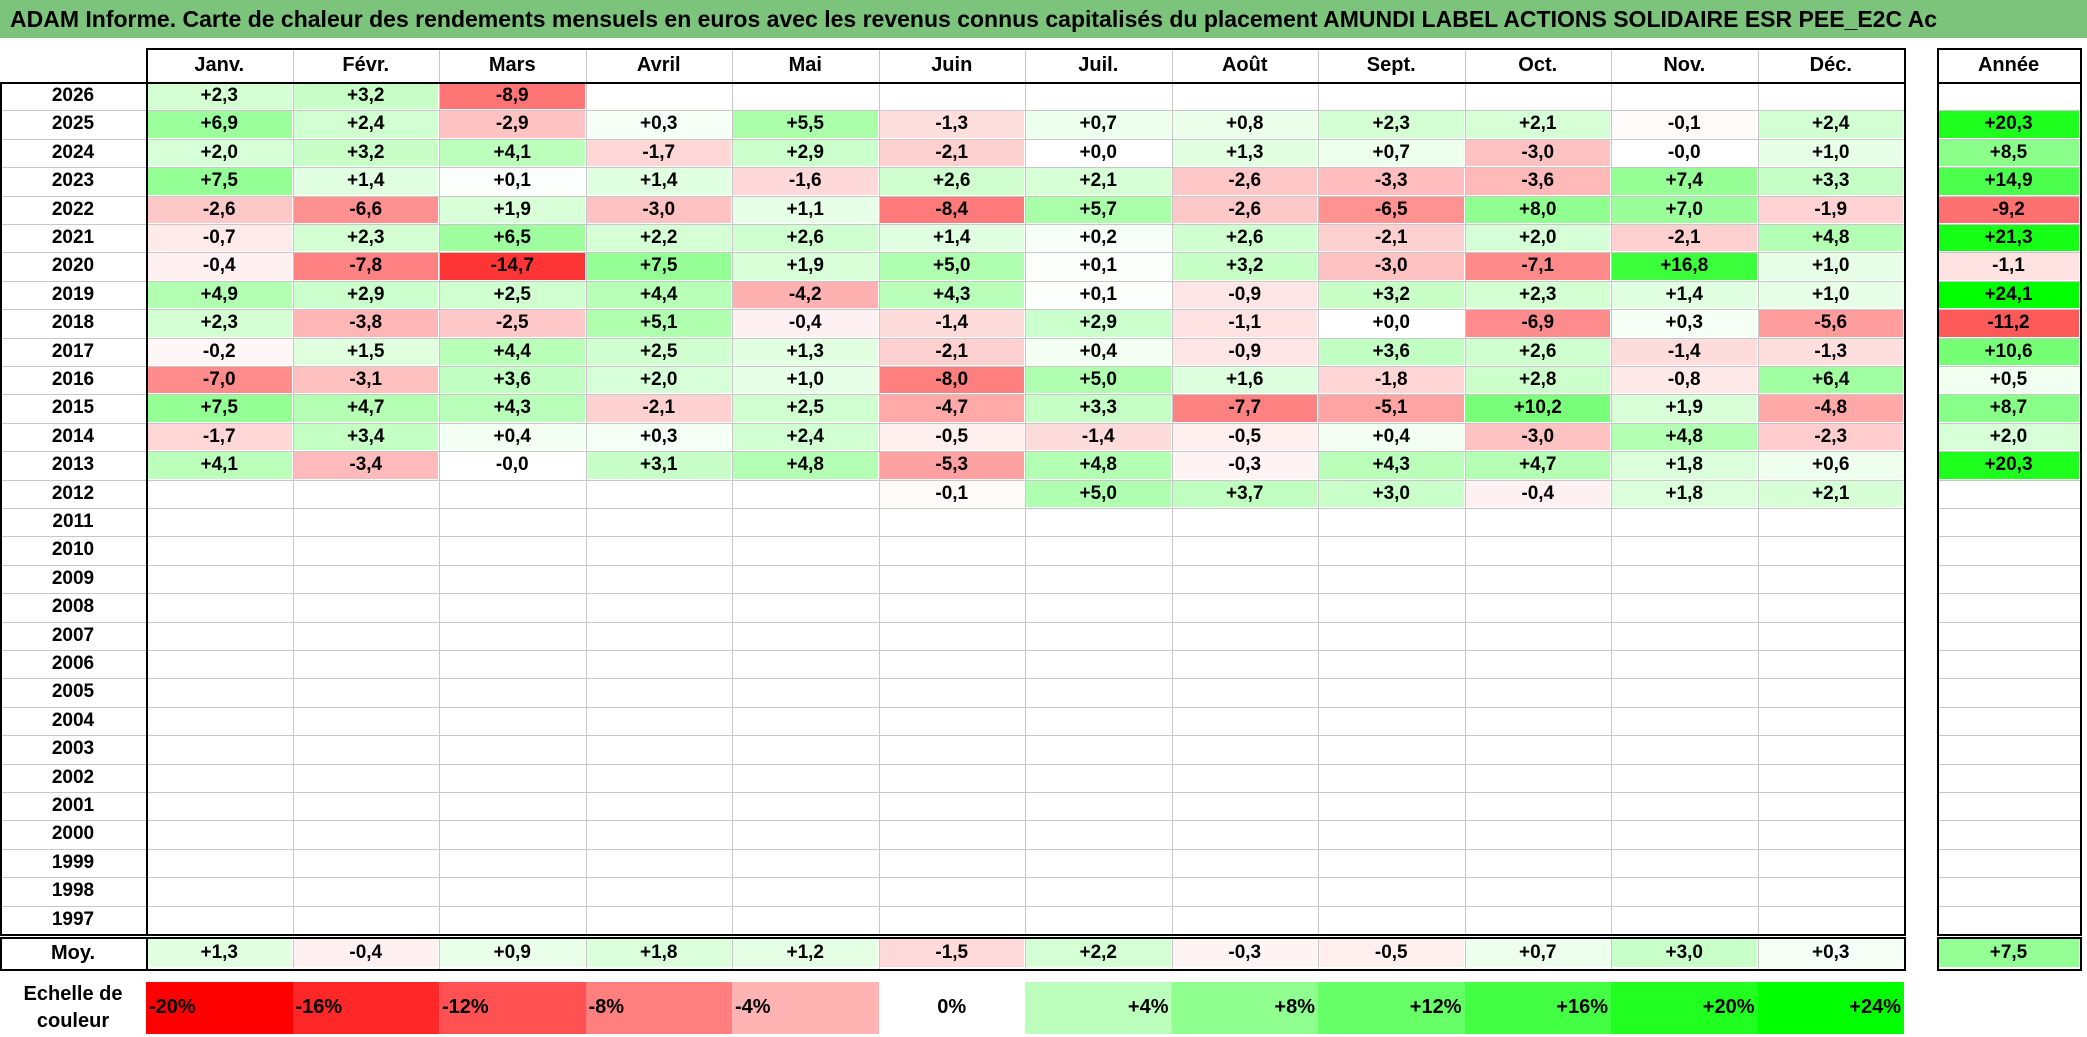  Describe the element at coordinates (1098, 238) in the screenshot. I see `heatmap-cell: +0,2` at that location.